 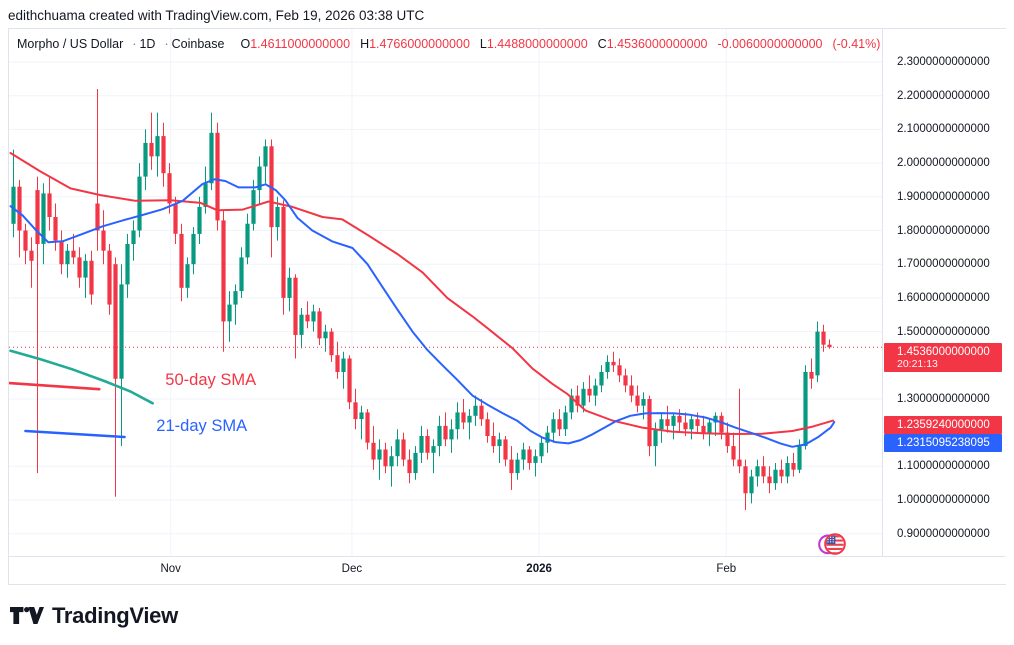 What do you see at coordinates (81, 377) in the screenshot?
I see `teal-trendline` at bounding box center [81, 377].